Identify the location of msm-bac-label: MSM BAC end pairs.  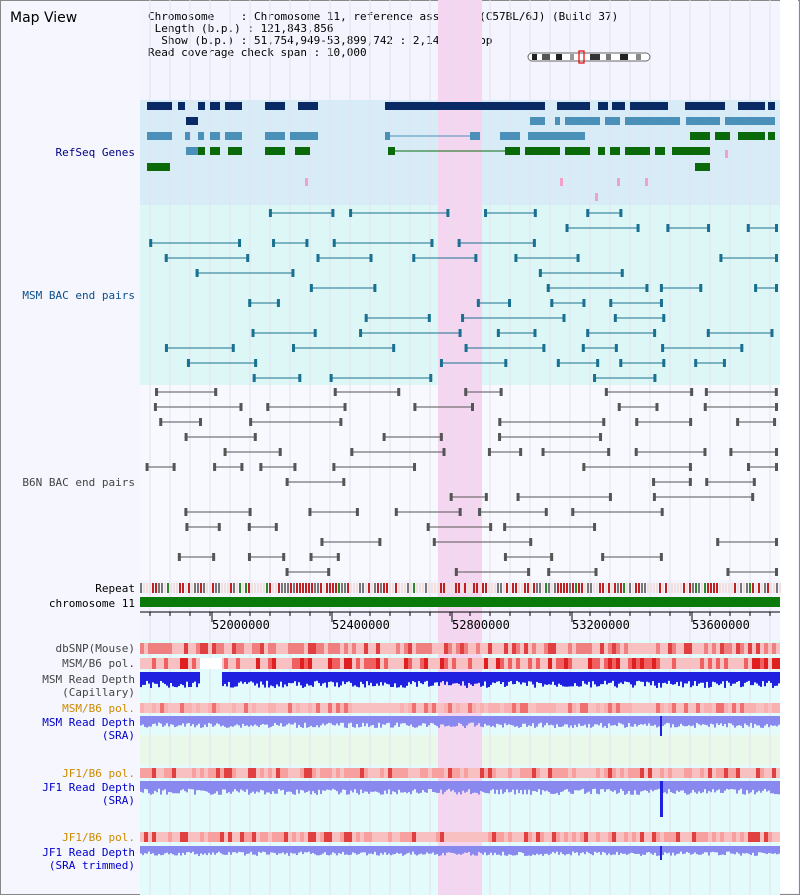
(78, 295).